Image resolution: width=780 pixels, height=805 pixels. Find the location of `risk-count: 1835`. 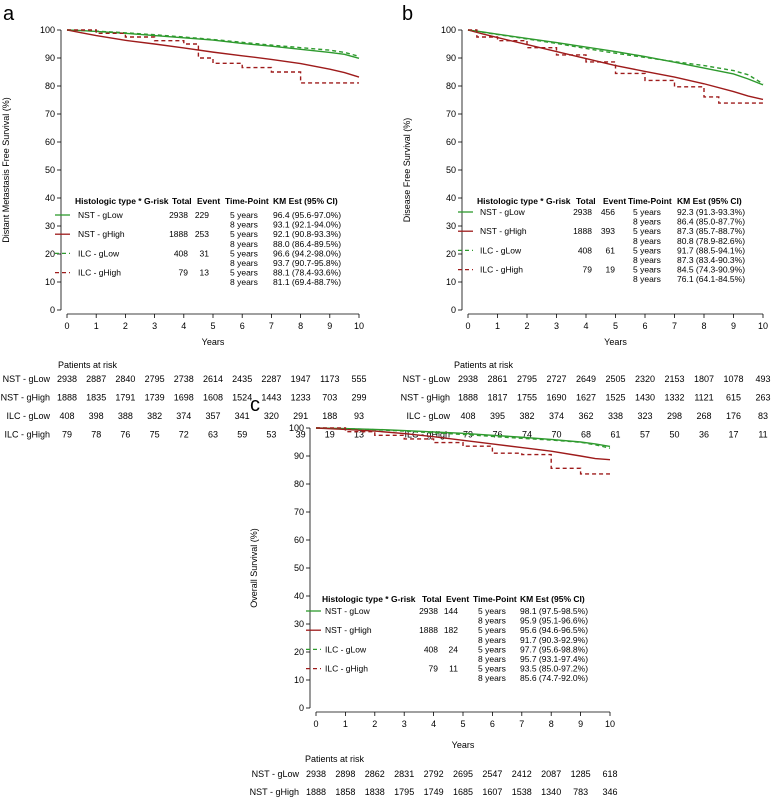

risk-count: 1835 is located at coordinates (96, 398).